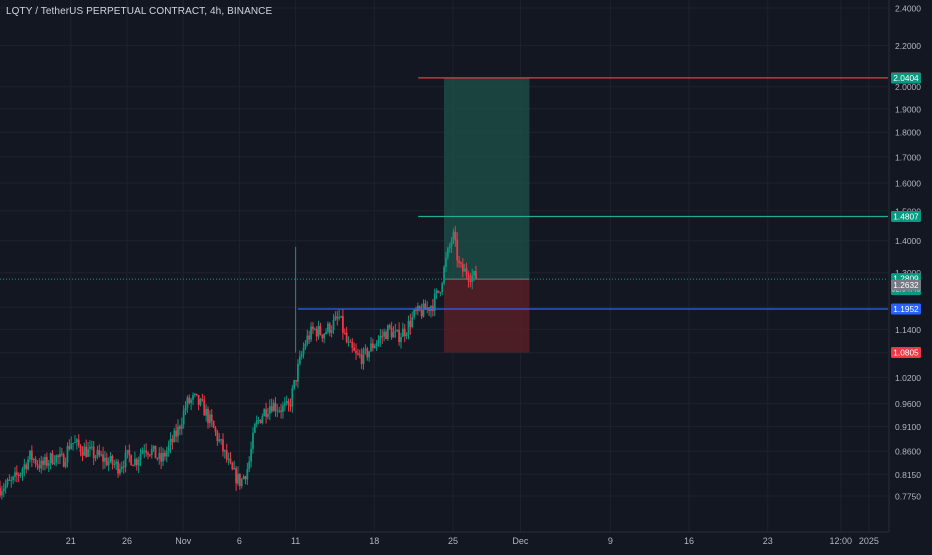 This screenshot has width=932, height=555. I want to click on y-tick-label: 0.8600, so click(908, 452).